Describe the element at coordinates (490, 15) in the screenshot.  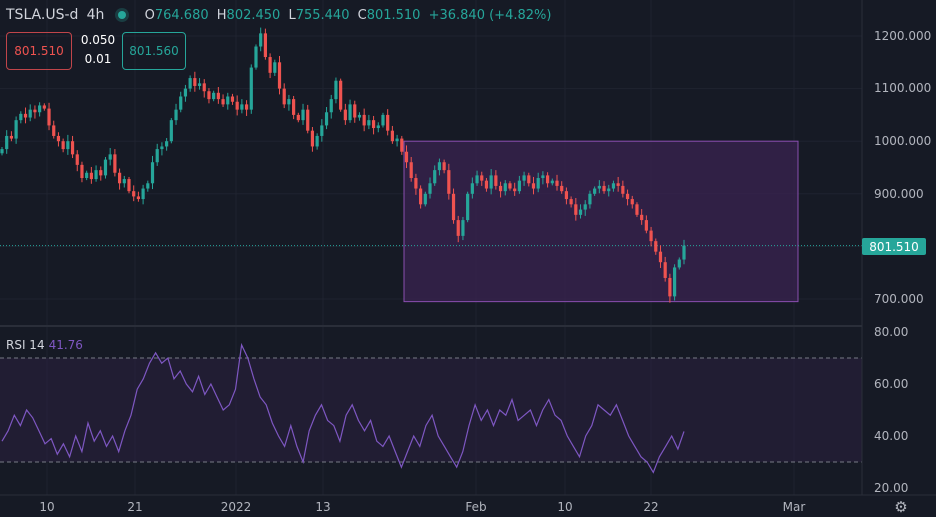
I see `change-value: +36.840 (+4.82%)` at that location.